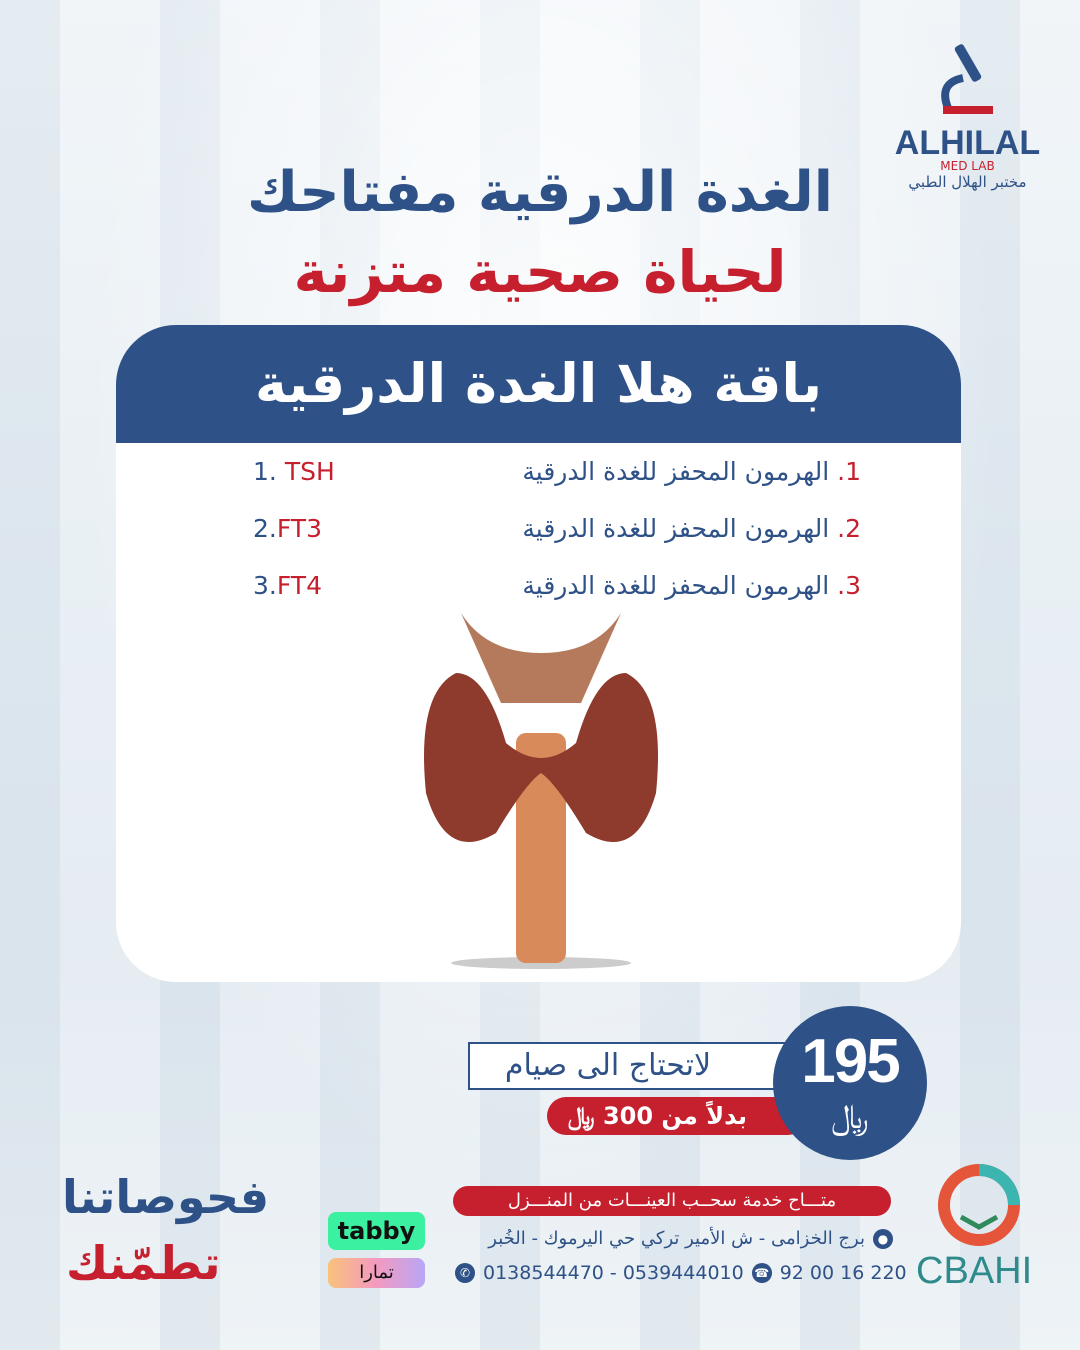  I want to click on phones: ✆ 0138544470 - 0539444010 ☎ 92 00 16 220, so click(681, 1273).